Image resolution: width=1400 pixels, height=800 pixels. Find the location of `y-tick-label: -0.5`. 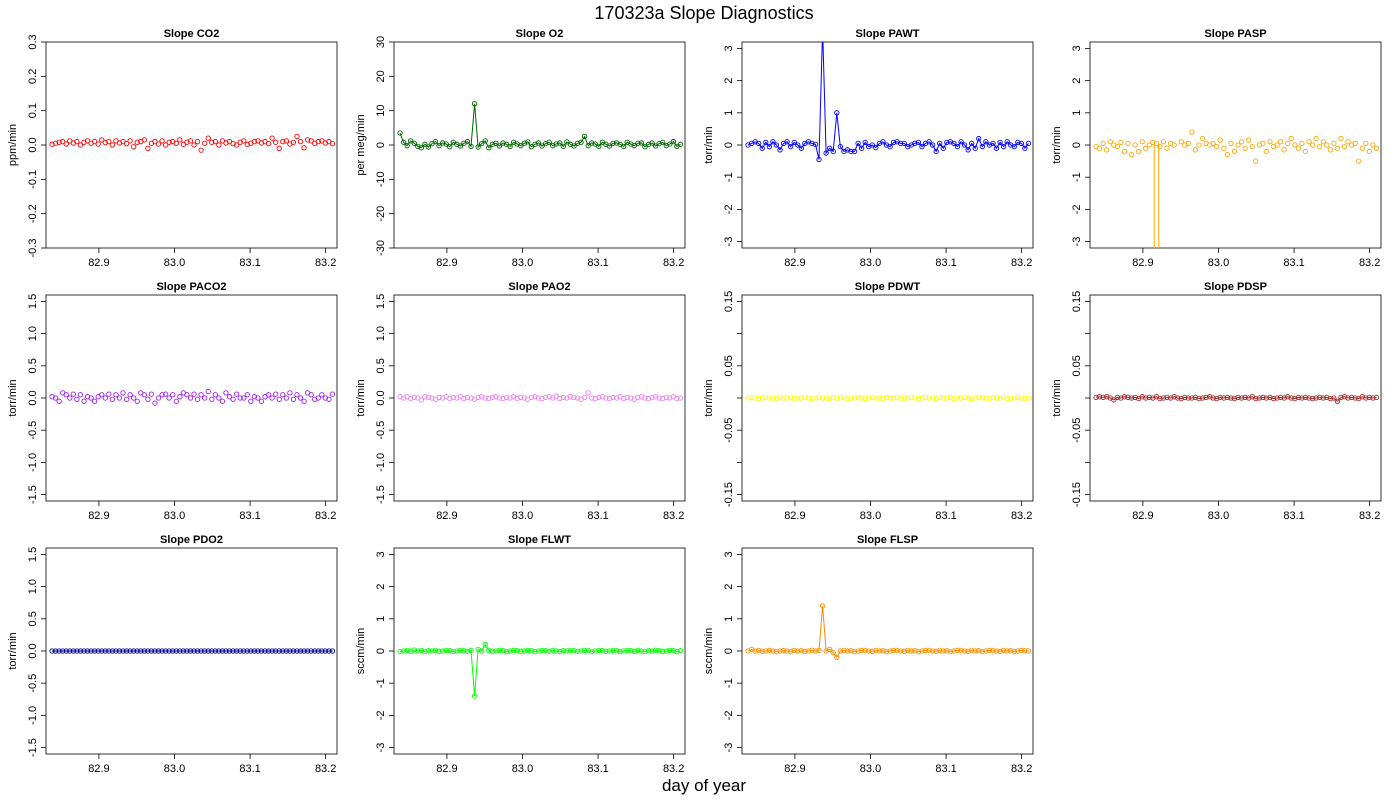

y-tick-label: -0.5 is located at coordinates (33, 683).